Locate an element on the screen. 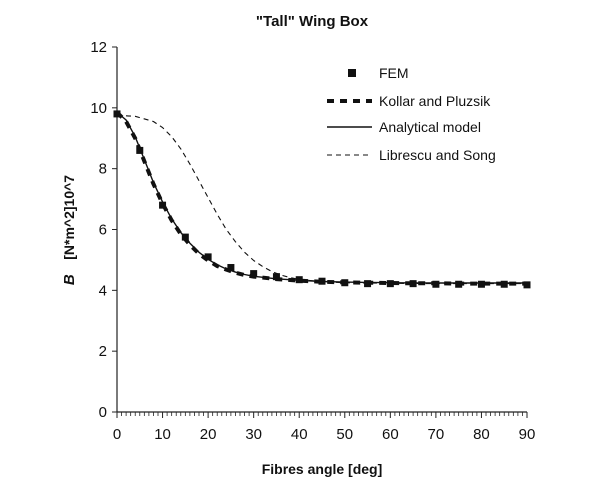 The height and width of the screenshot is (491, 600). x-tick-label: 10 is located at coordinates (162, 434).